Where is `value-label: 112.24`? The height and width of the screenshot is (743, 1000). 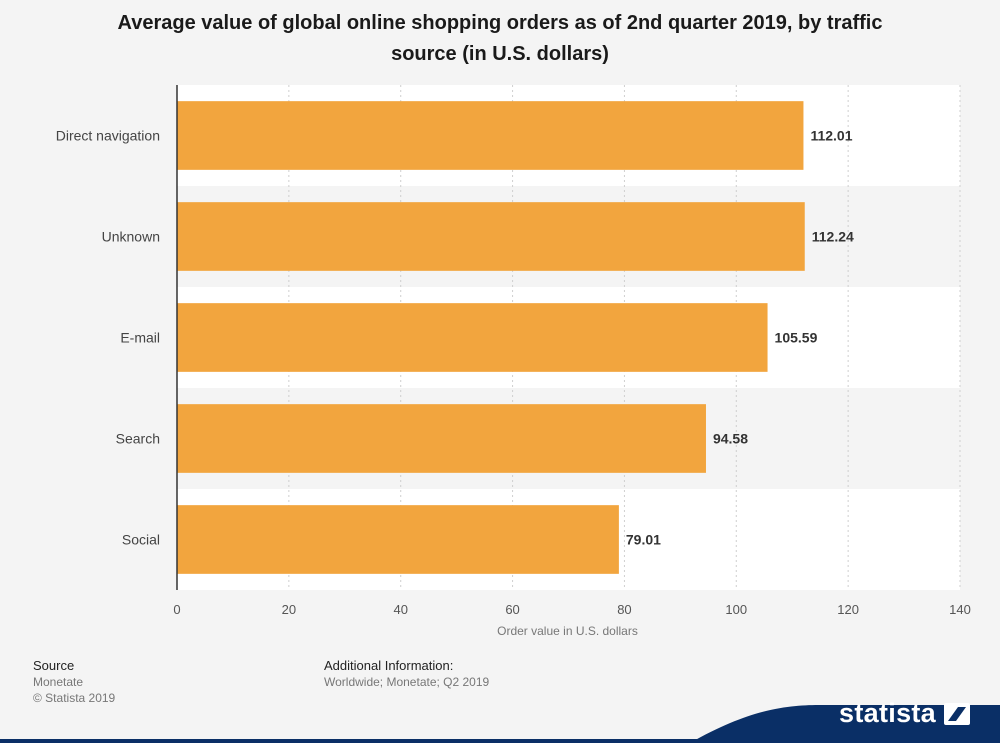
value-label: 112.24 is located at coordinates (833, 237).